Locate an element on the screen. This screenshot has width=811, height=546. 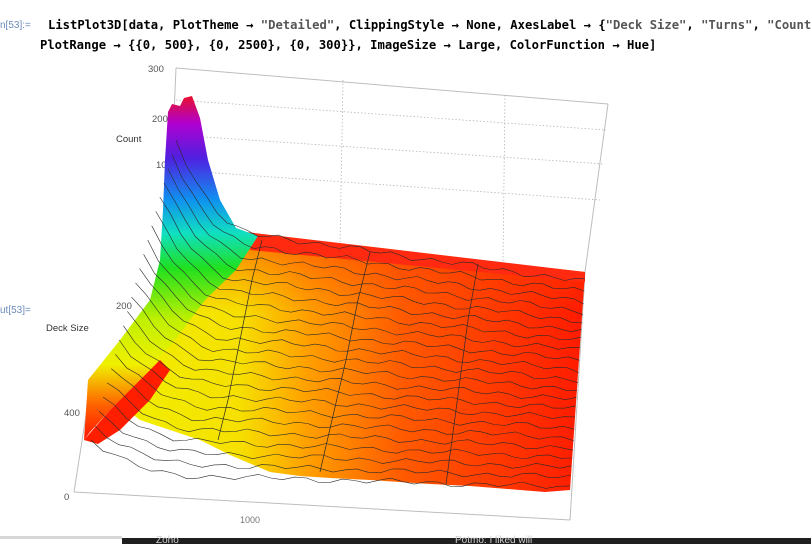
code-fn: ListPlot3D[data, PlotTheme → is located at coordinates (154, 25).